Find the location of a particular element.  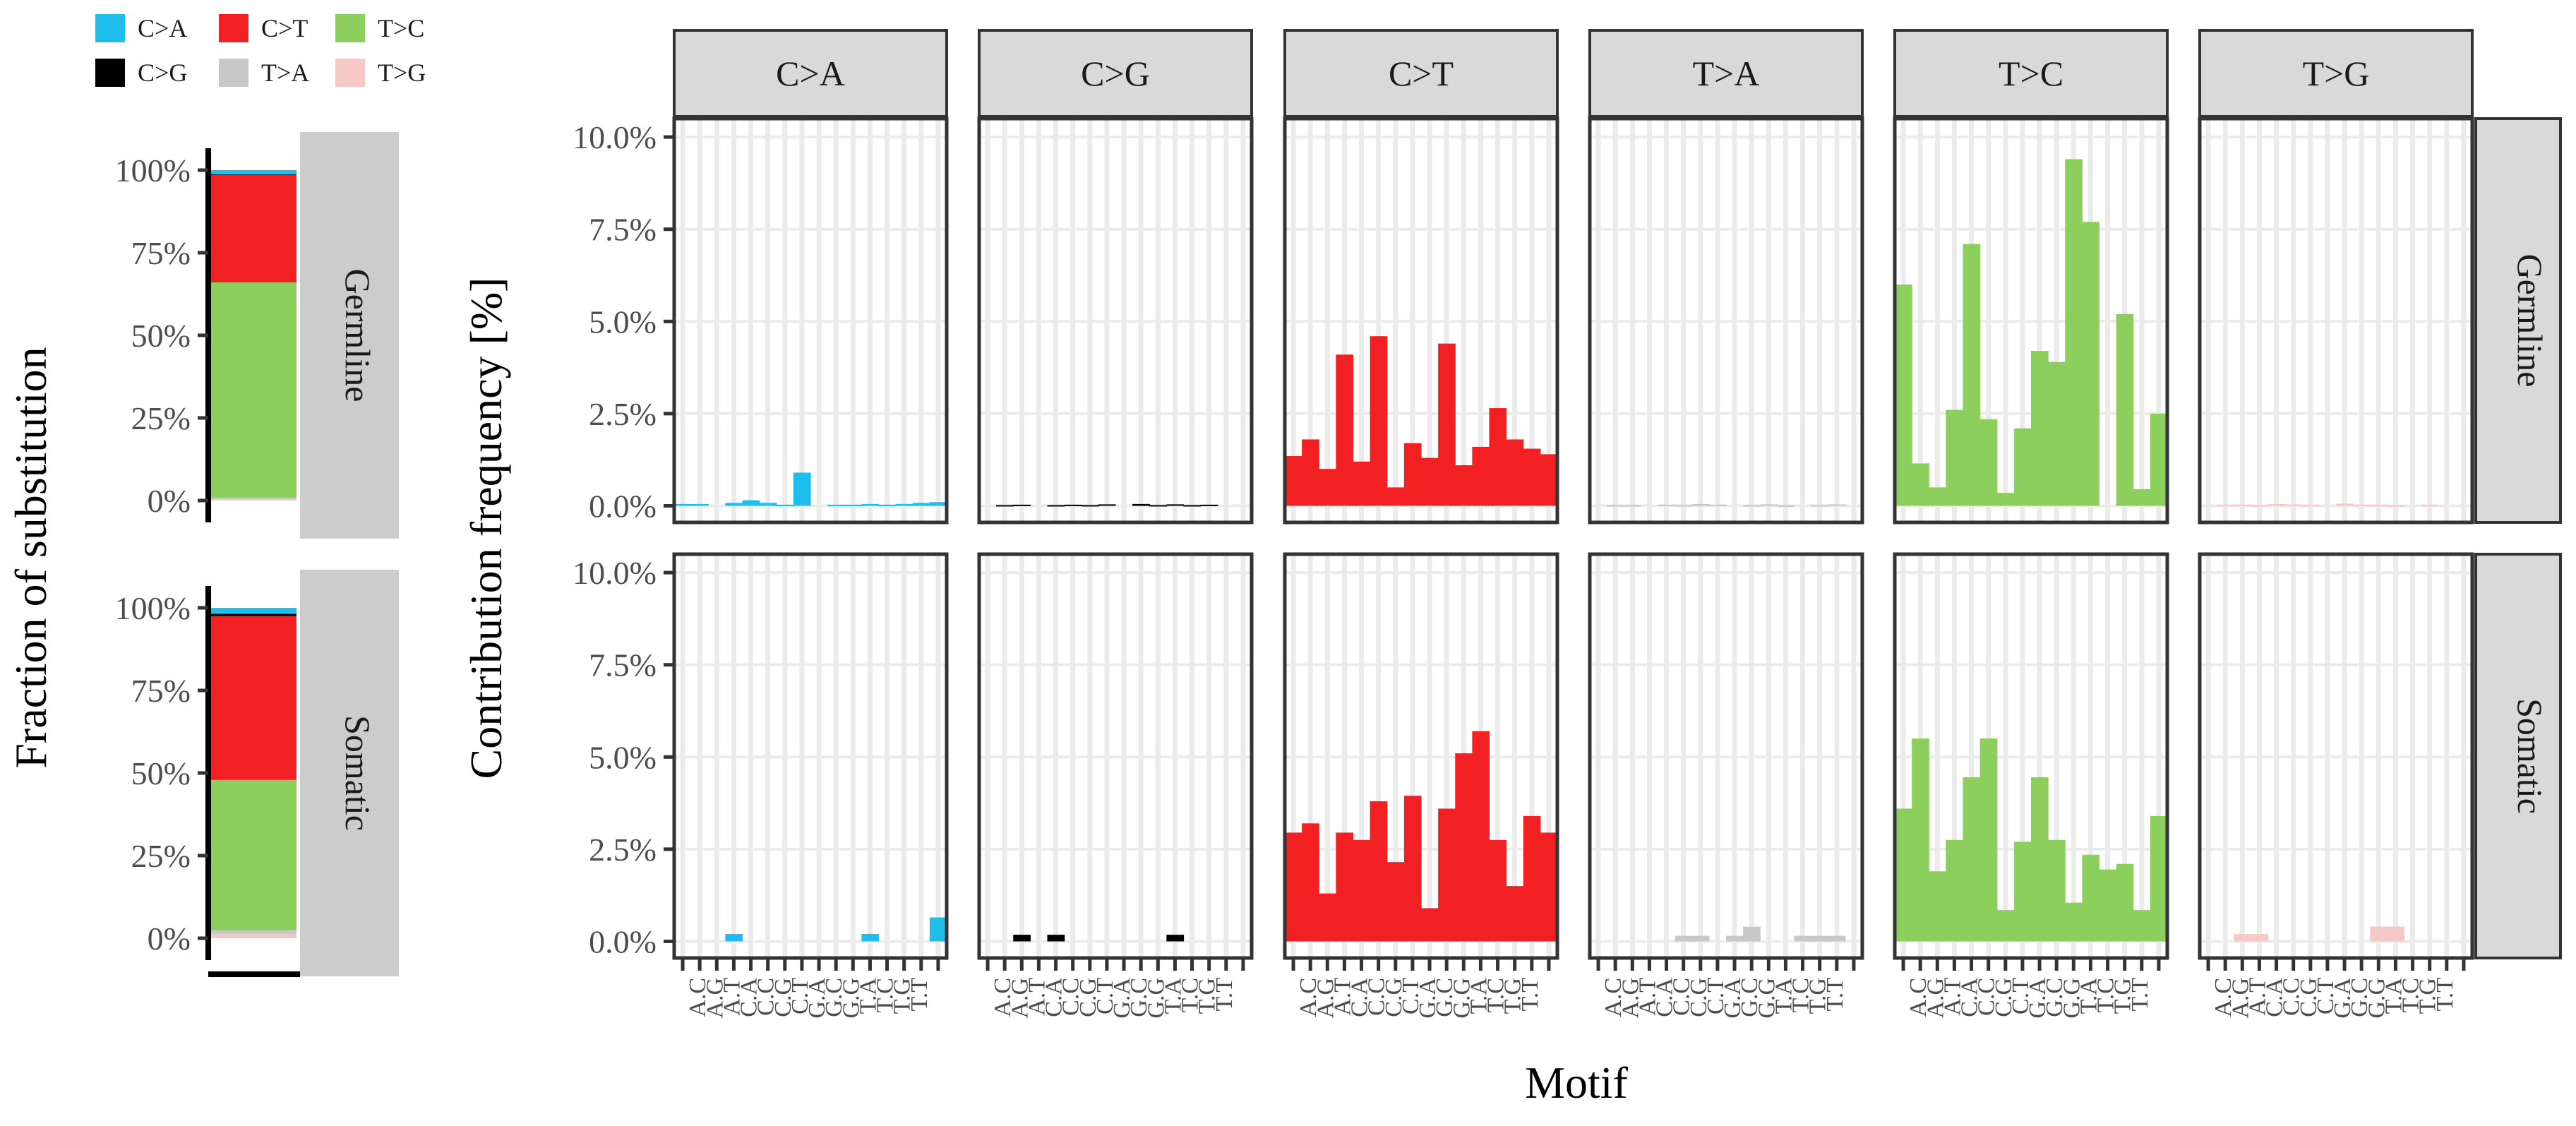

legend-swatch-c-to-t is located at coordinates (233, 28).